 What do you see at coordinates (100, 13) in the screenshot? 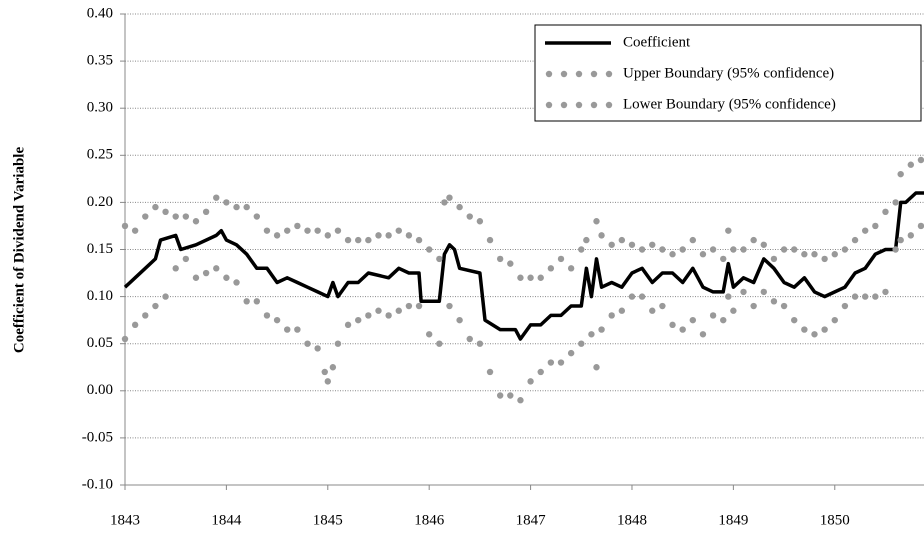
I see `y-tick-label: 0.40` at bounding box center [100, 13].